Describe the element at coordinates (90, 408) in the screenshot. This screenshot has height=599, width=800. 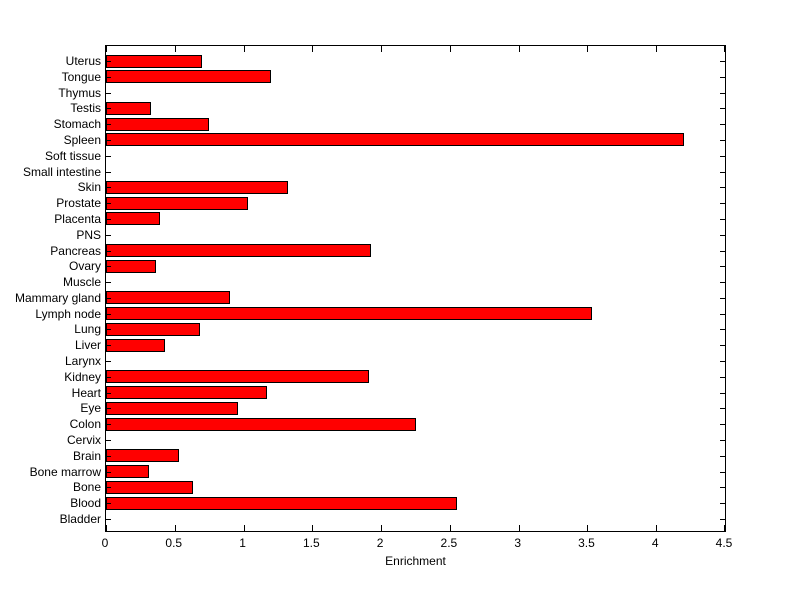
I see `y-label-eye: Eye` at that location.